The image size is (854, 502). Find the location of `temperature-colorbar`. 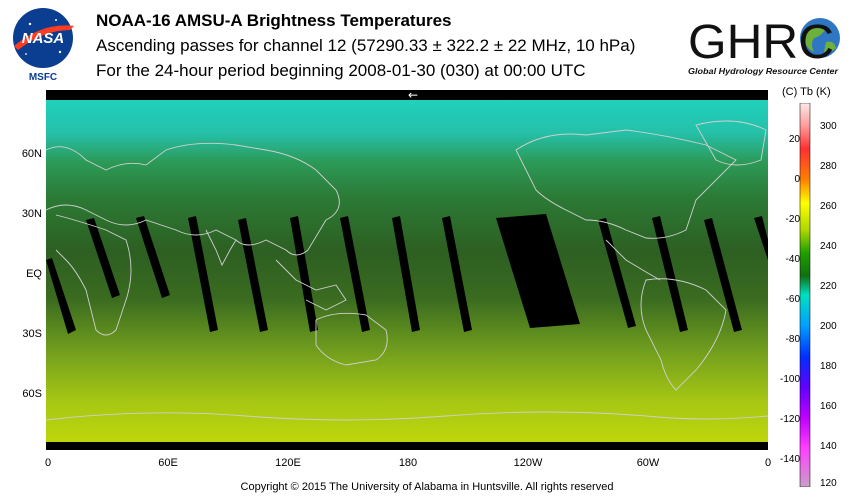

temperature-colorbar is located at coordinates (805, 295).